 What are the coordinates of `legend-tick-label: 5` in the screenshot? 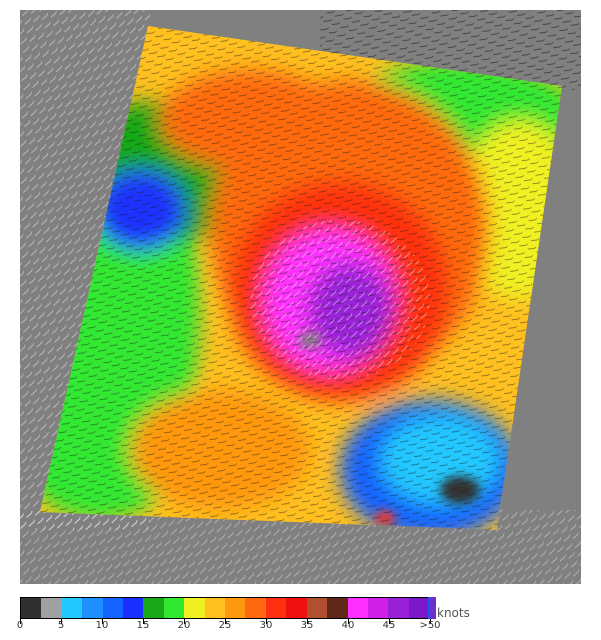 It's located at (61, 625).